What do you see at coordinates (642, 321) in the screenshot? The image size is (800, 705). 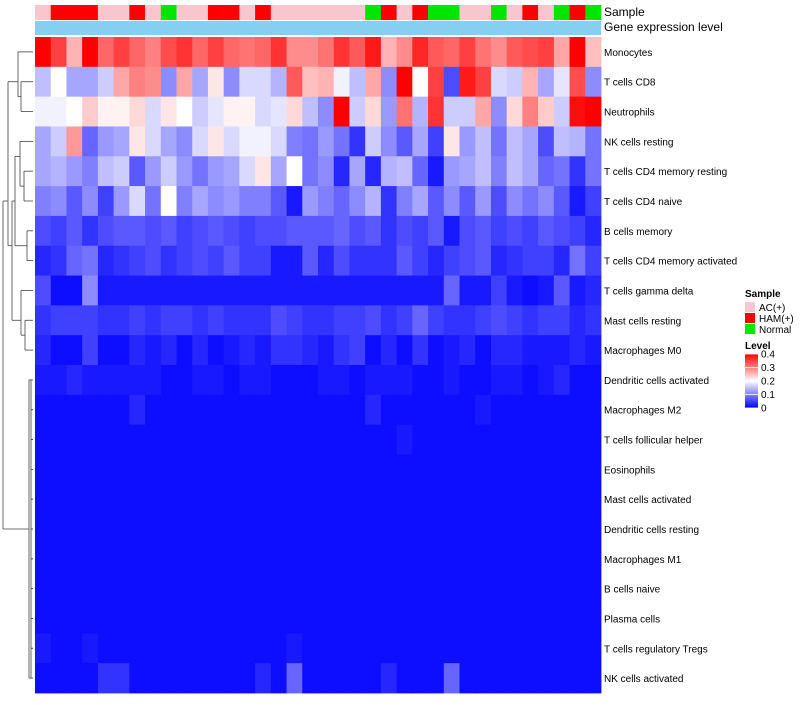 I see `row-label: Mast cells resting` at bounding box center [642, 321].